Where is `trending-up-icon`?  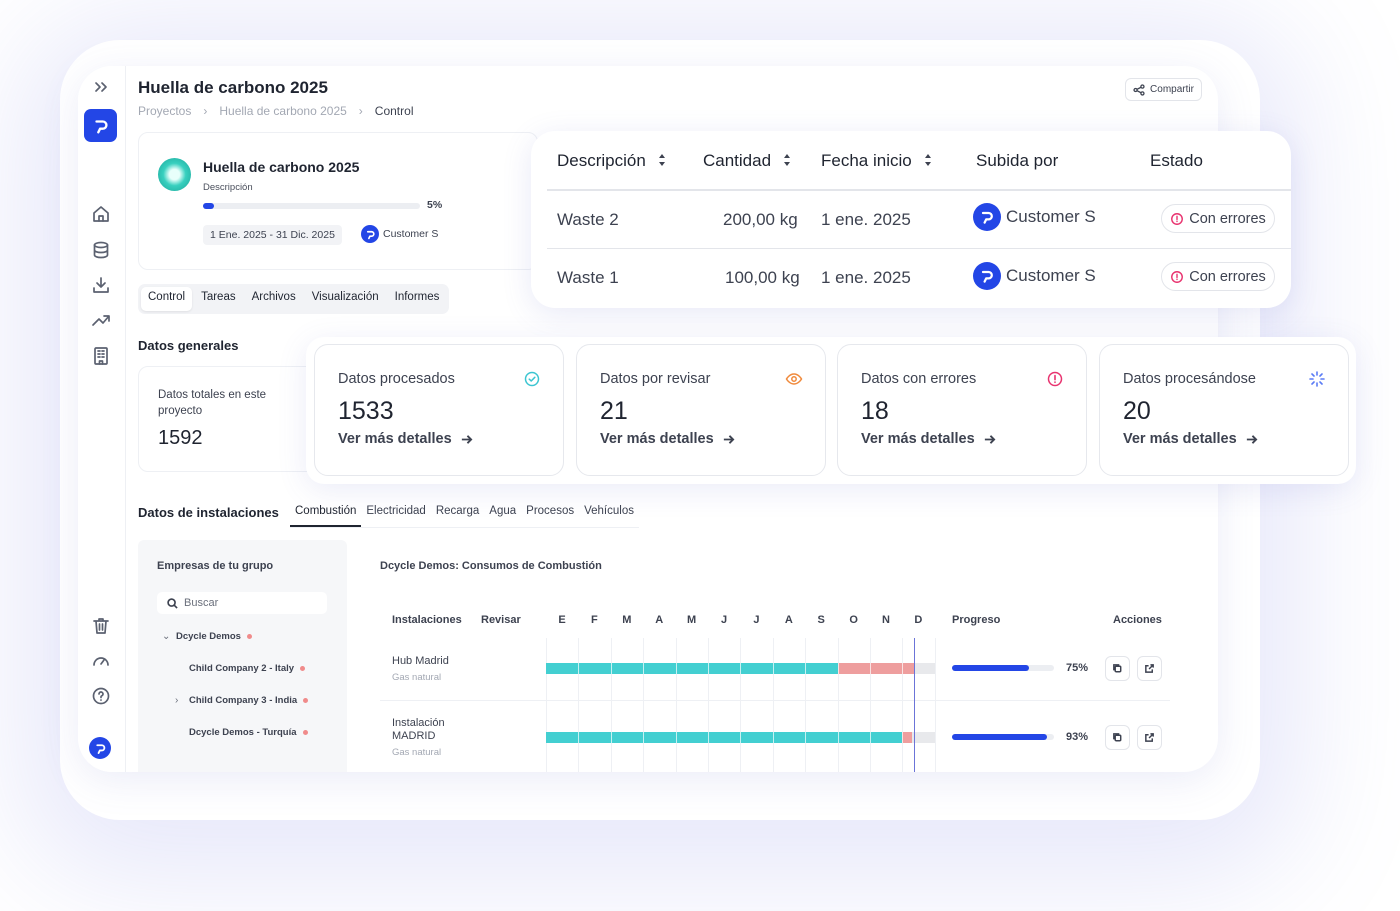
trending-up-icon is located at coordinates (101, 320).